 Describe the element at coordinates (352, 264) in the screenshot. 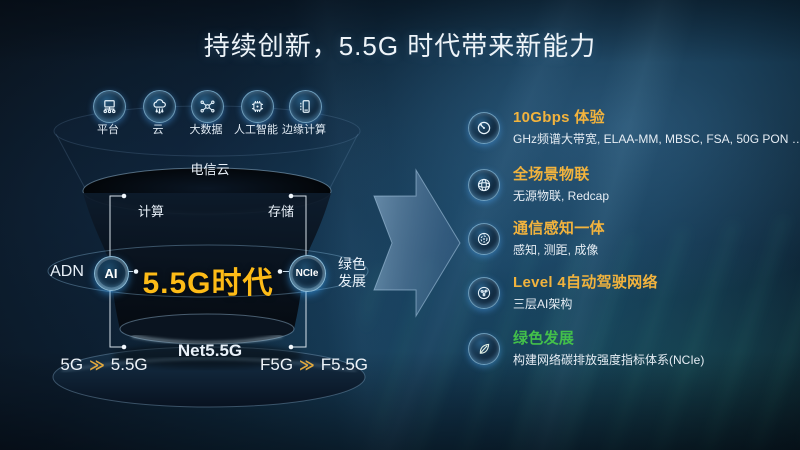

I see `green-development-line1: 绿色` at that location.